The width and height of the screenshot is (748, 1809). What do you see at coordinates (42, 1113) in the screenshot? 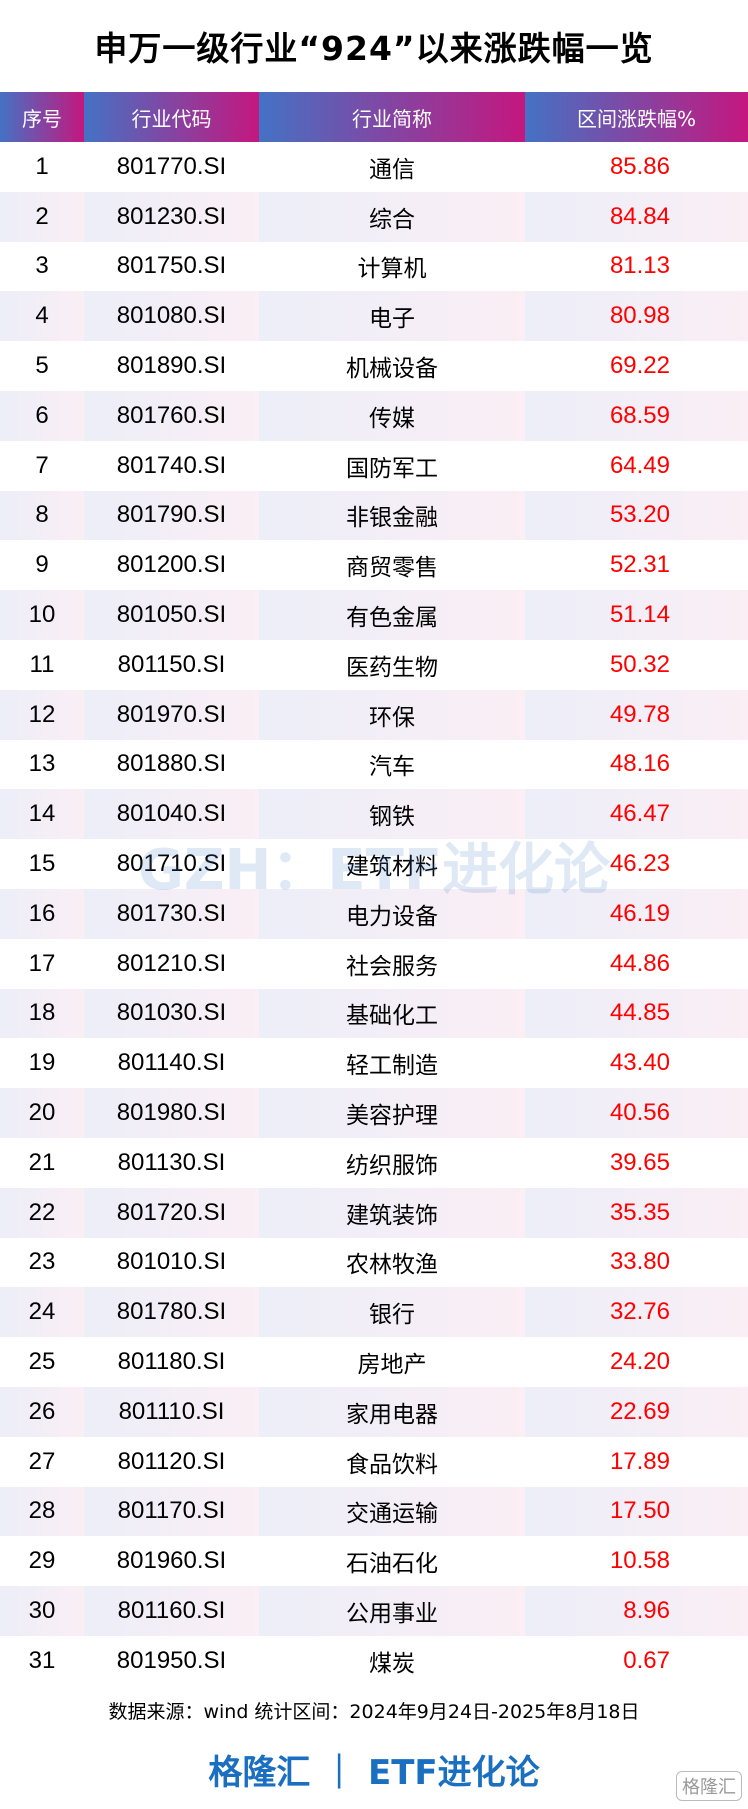
I see `cell-index: 20` at bounding box center [42, 1113].